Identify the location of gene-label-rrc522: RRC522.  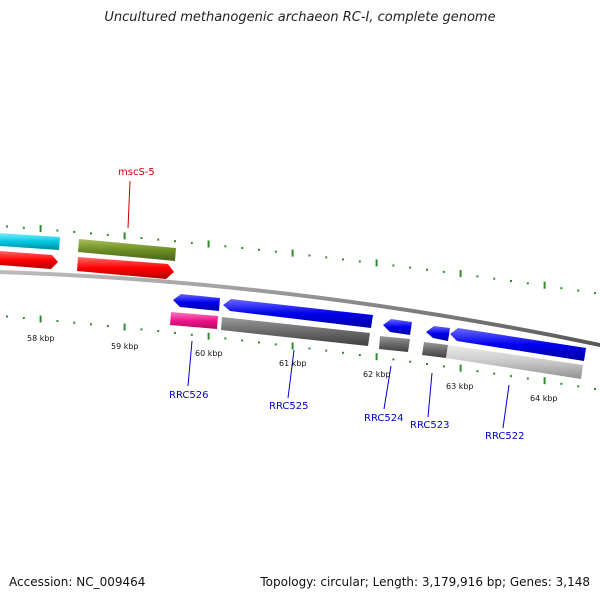
(504, 436).